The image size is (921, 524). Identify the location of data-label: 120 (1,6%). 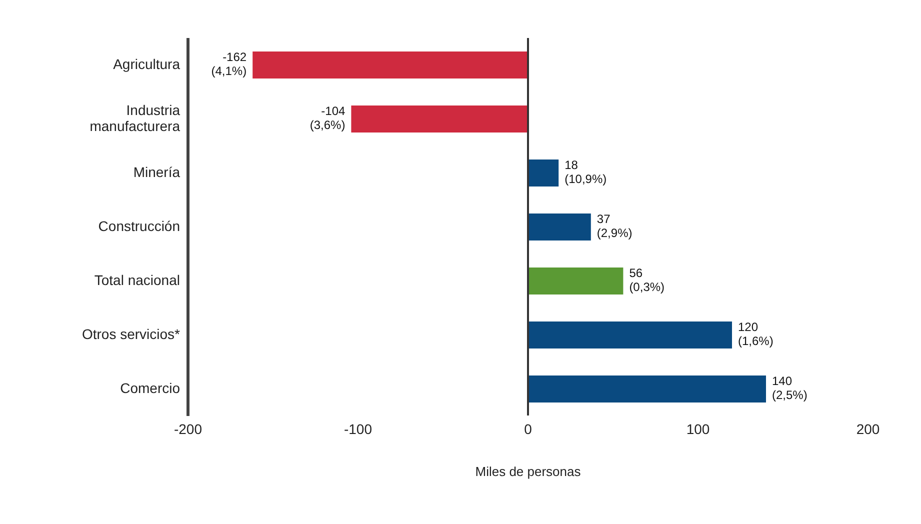
(756, 334).